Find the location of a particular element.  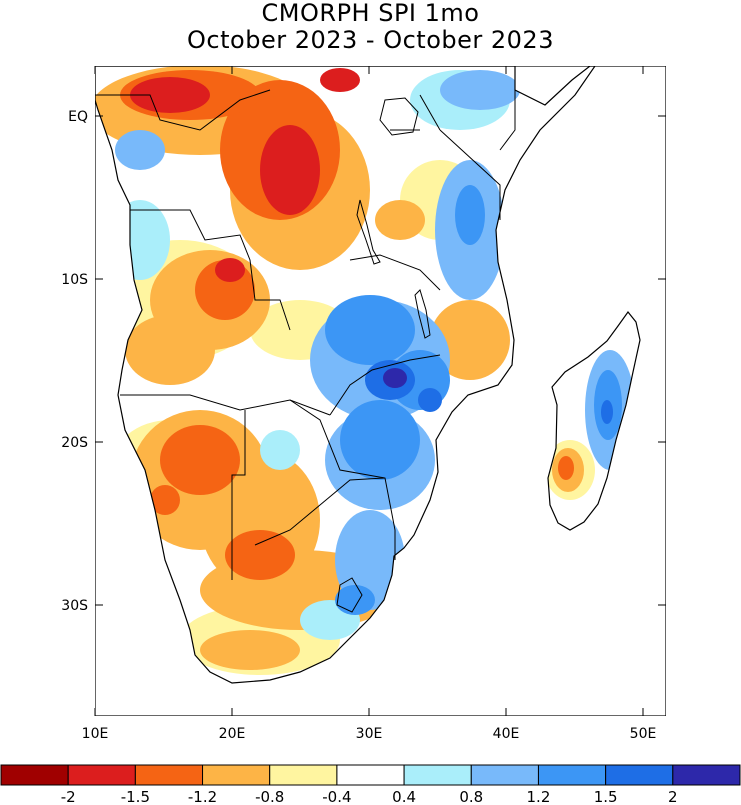

lon-label: 50E is located at coordinates (643, 734).